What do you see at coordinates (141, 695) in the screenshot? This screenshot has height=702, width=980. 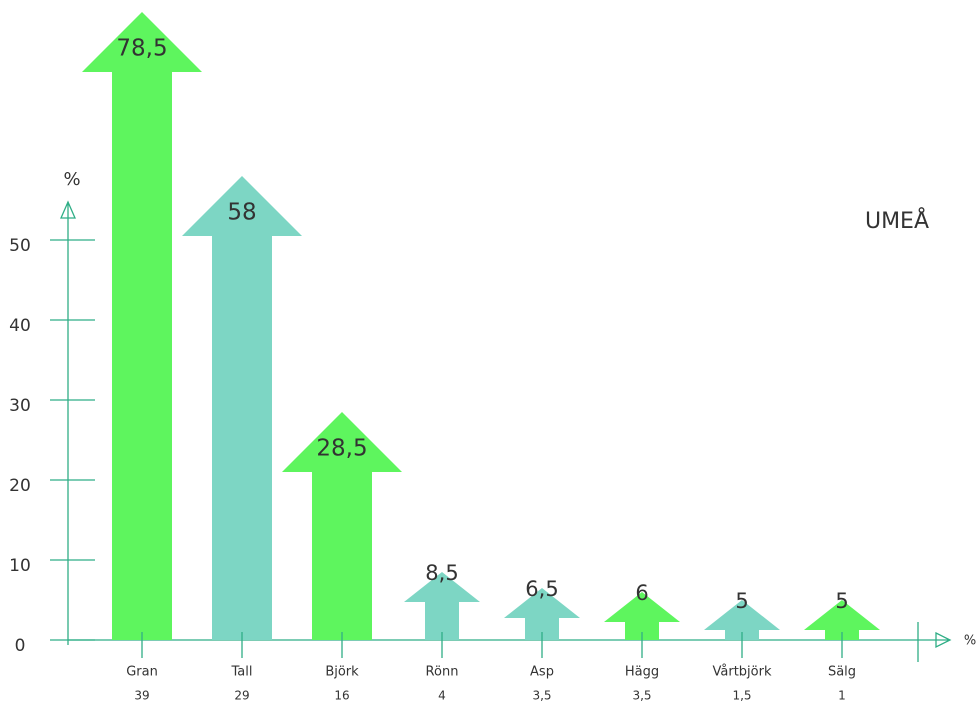 I see `sub-label: 39` at bounding box center [141, 695].